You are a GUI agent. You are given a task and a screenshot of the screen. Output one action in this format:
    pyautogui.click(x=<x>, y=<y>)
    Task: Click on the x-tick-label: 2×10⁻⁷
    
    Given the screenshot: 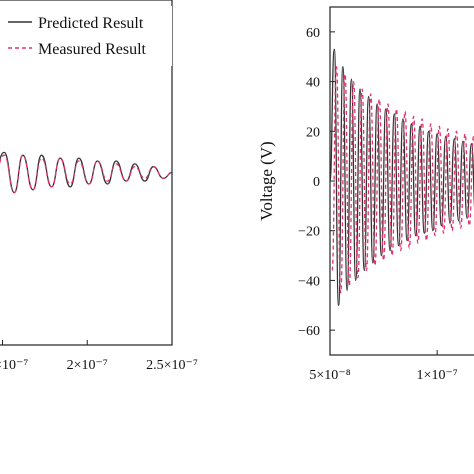 What is the action you would take?
    pyautogui.click(x=87, y=365)
    